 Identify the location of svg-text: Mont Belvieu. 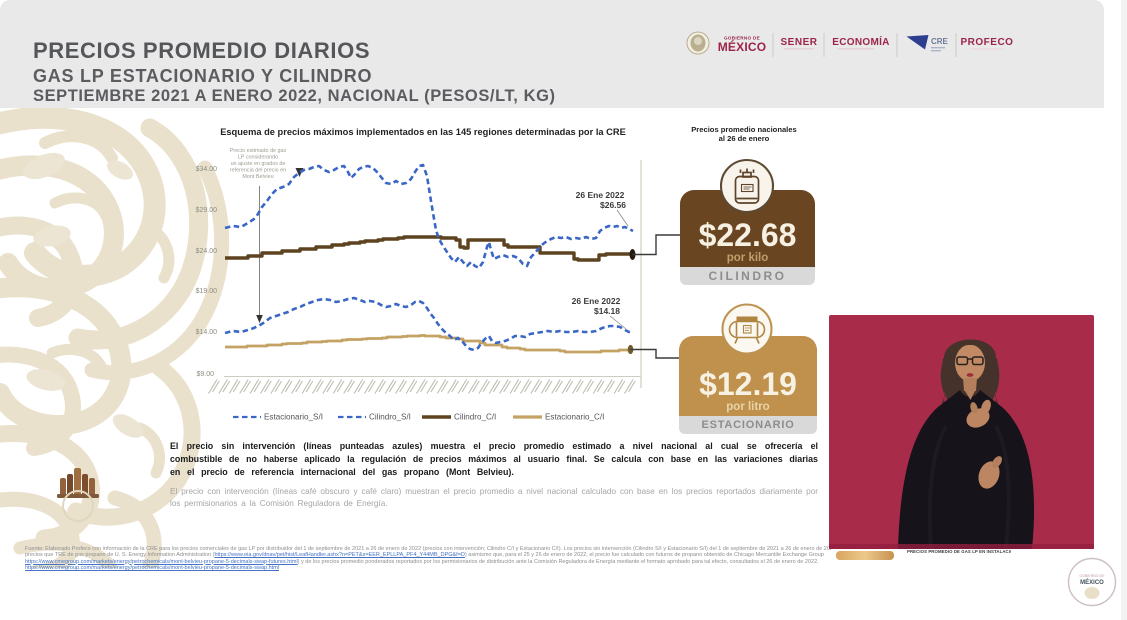
(257, 177).